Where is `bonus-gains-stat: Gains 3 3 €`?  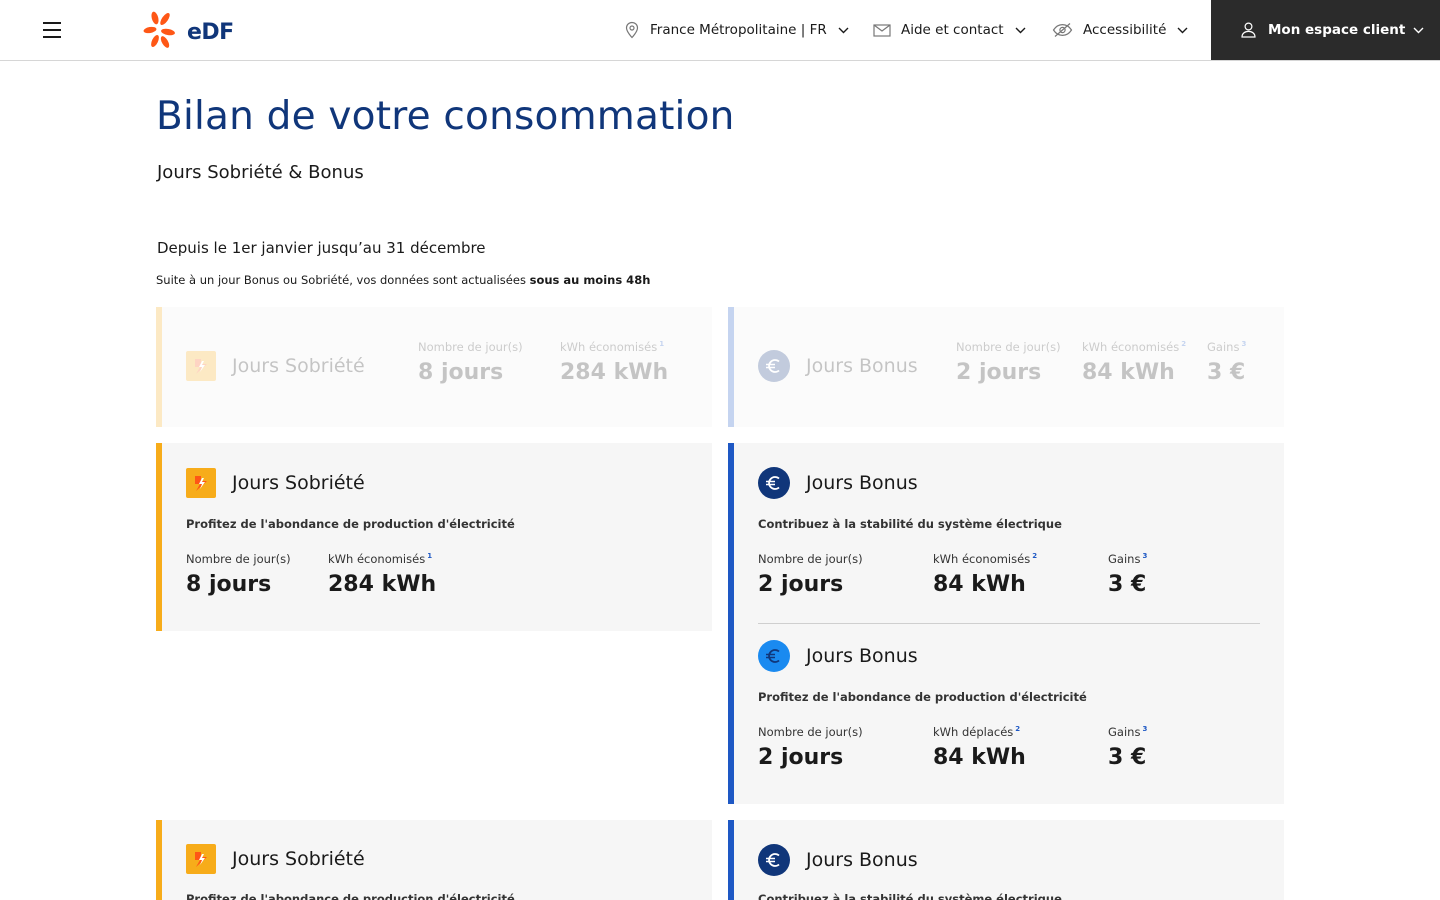
bonus-gains-stat: Gains 3 3 € is located at coordinates (1127, 574).